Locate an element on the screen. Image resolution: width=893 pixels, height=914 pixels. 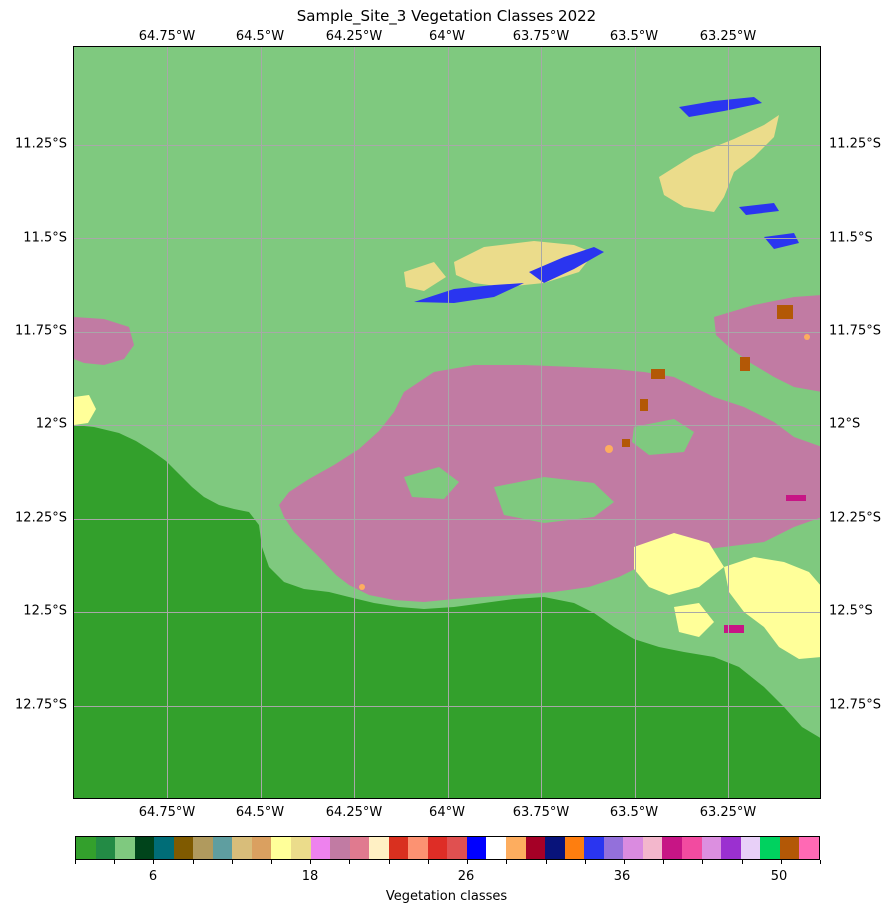
top-lon-label: 63.25°W is located at coordinates (728, 36).